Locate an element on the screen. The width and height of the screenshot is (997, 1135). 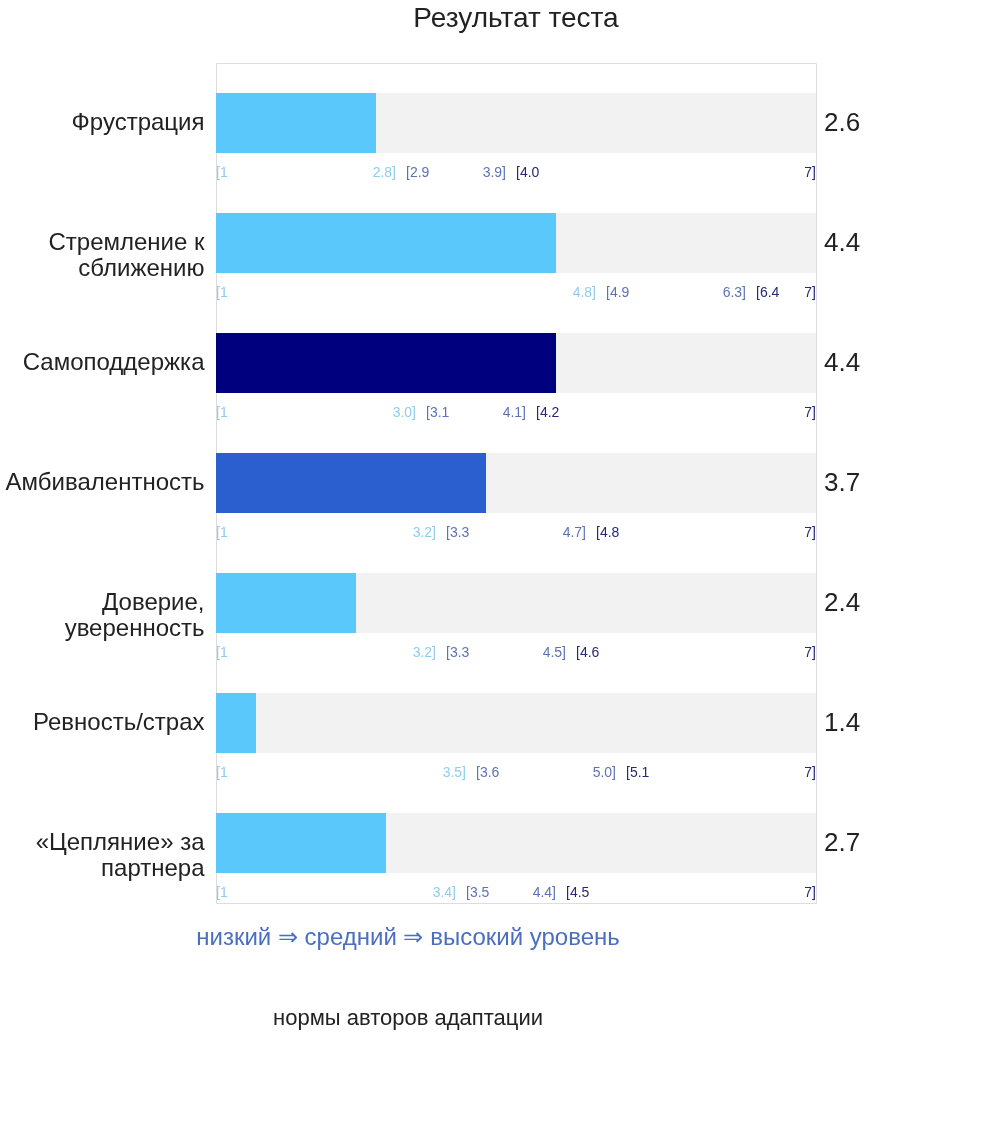
text: низкий ⇒ средний ⇒ высокий уровень is located at coordinates (408, 936).